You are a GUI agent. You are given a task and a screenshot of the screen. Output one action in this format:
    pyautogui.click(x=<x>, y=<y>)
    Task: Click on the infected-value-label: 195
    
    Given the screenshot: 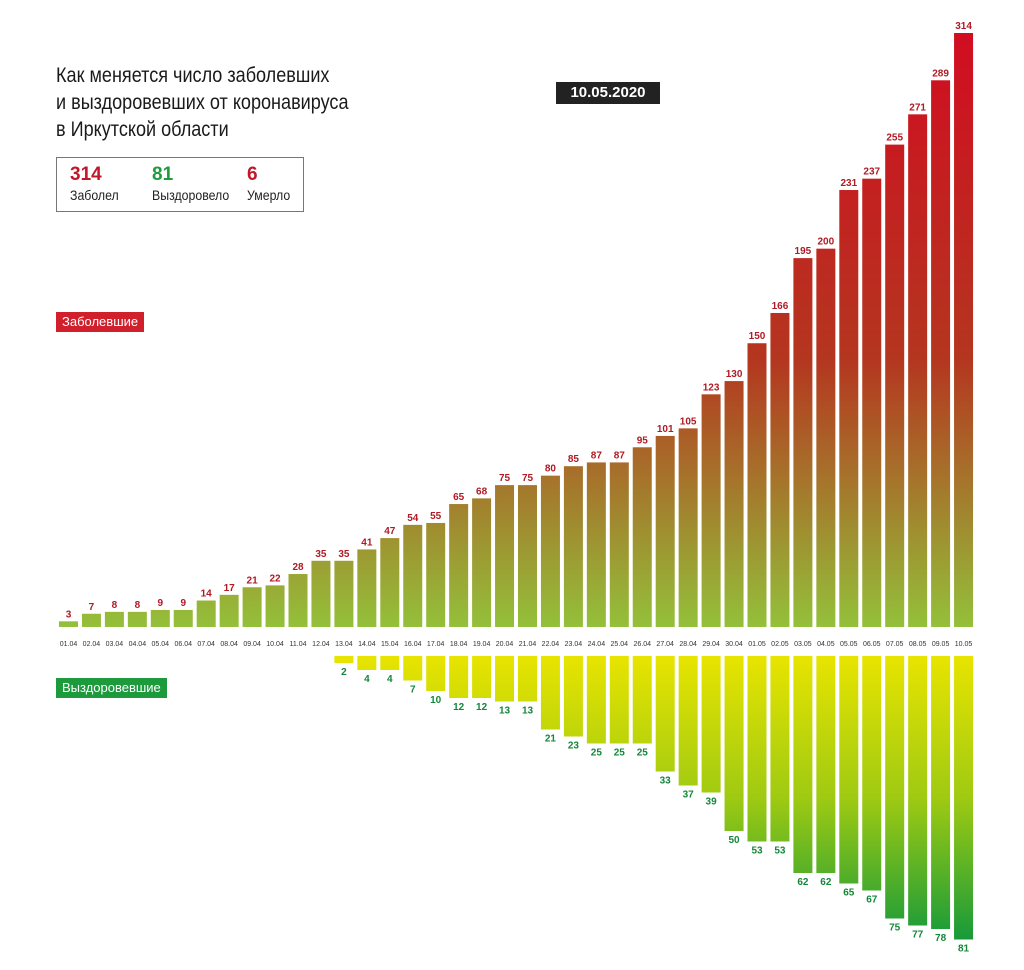 What is the action you would take?
    pyautogui.click(x=803, y=251)
    